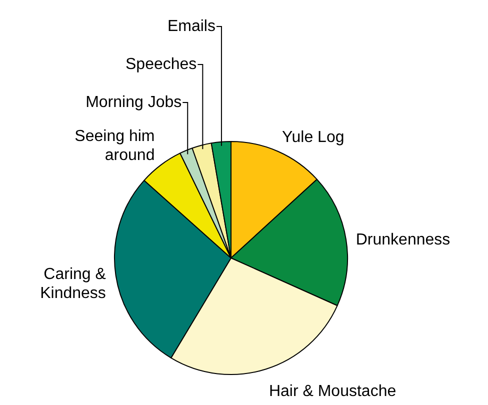  I want to click on slice-label: Speeches, so click(161, 64).